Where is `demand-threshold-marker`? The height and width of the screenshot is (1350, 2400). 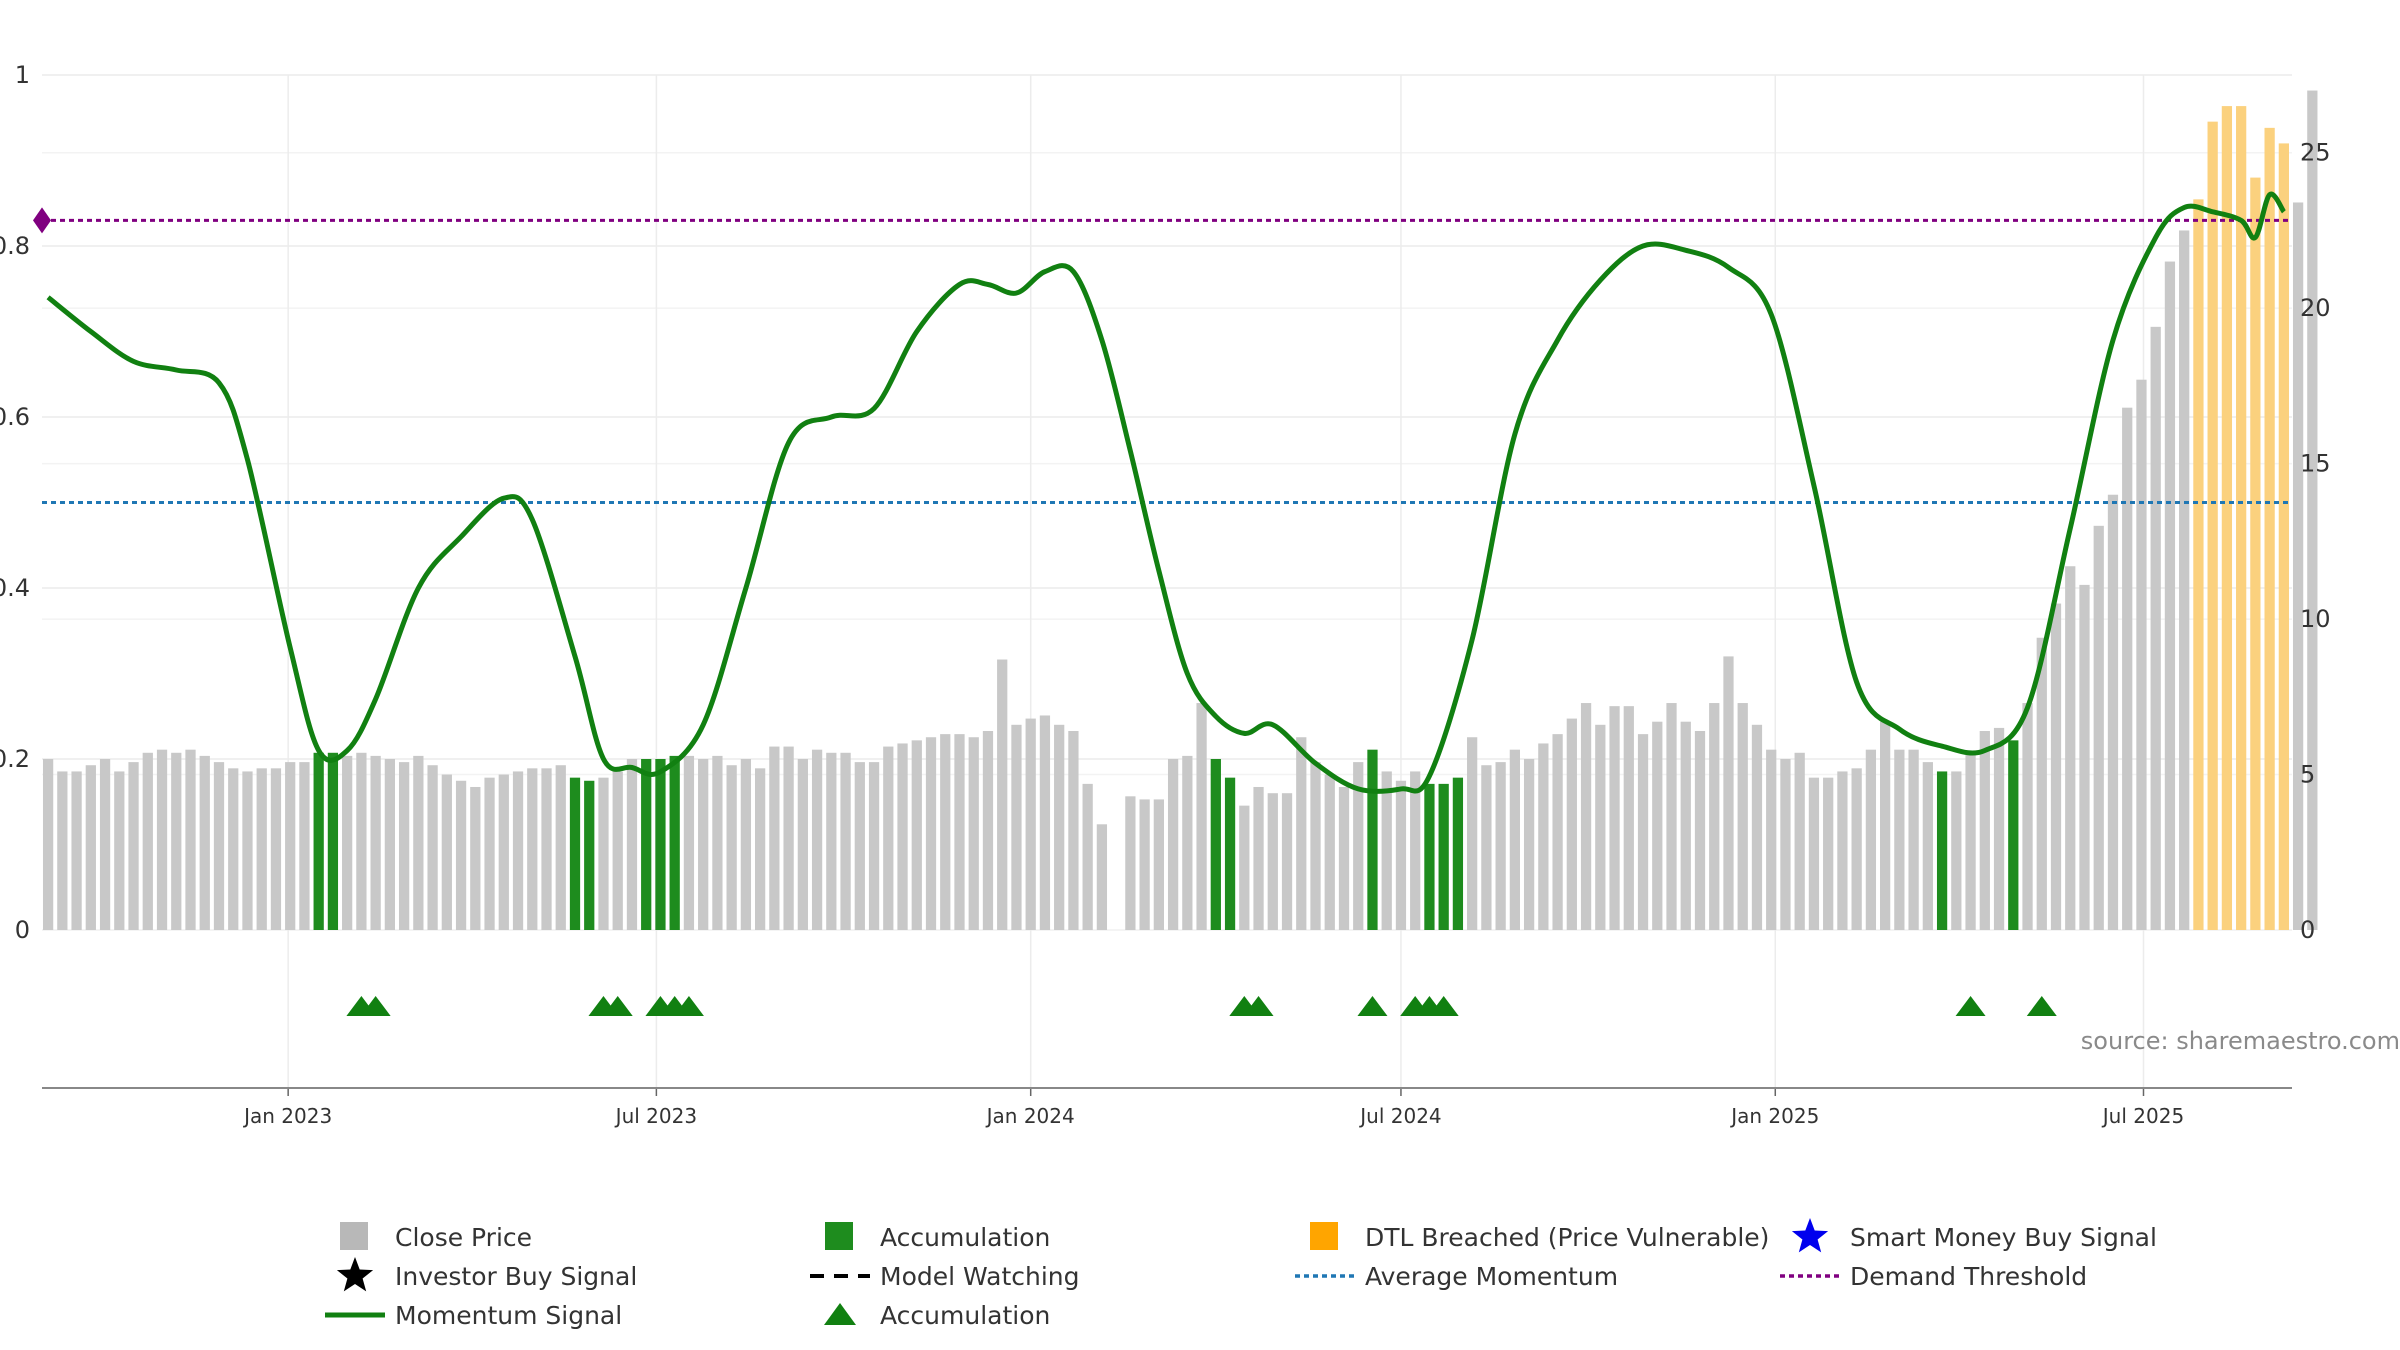
demand-threshold-marker is located at coordinates (42, 220).